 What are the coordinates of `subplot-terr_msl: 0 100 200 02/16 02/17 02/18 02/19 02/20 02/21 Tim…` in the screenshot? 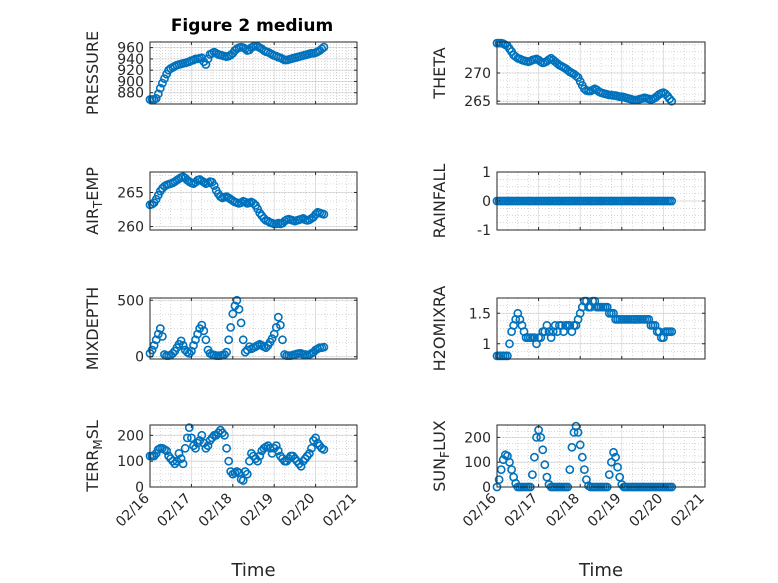 It's located at (221, 500).